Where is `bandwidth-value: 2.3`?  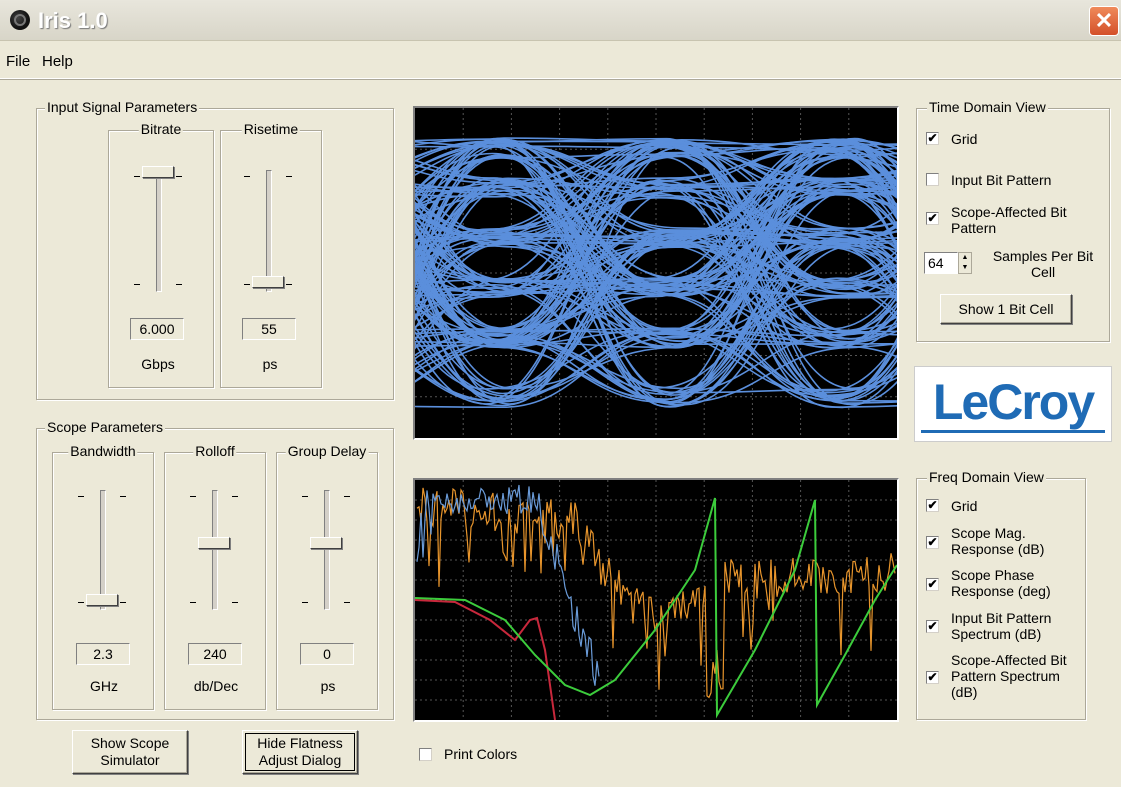 bandwidth-value: 2.3 is located at coordinates (103, 654).